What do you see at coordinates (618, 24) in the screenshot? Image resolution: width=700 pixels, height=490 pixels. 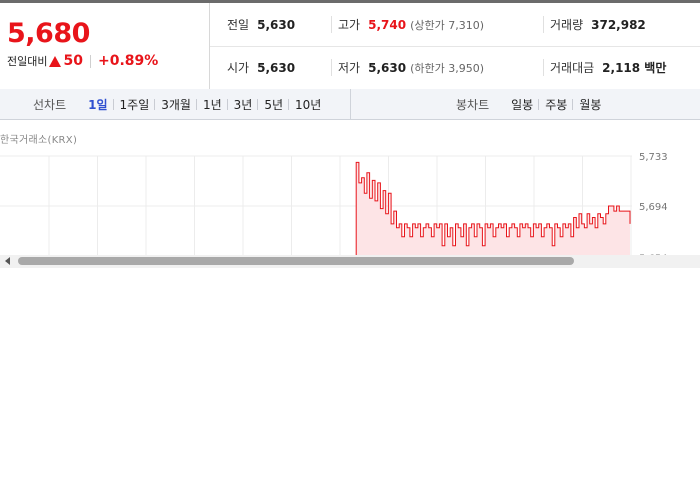 I see `info-value: 372,982` at bounding box center [618, 24].